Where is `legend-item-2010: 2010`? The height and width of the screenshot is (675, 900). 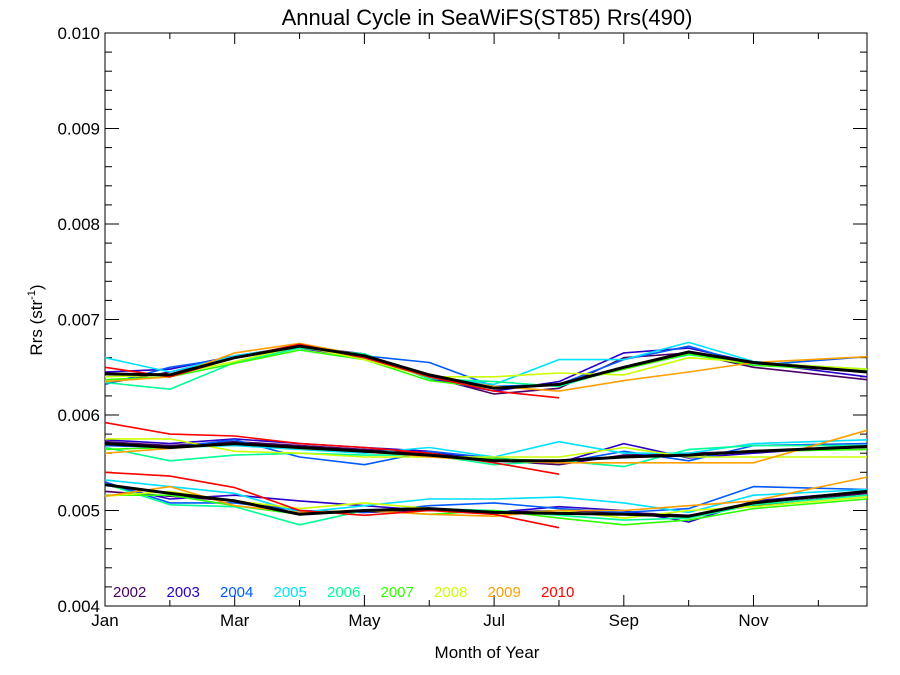 legend-item-2010: 2010 is located at coordinates (557, 592).